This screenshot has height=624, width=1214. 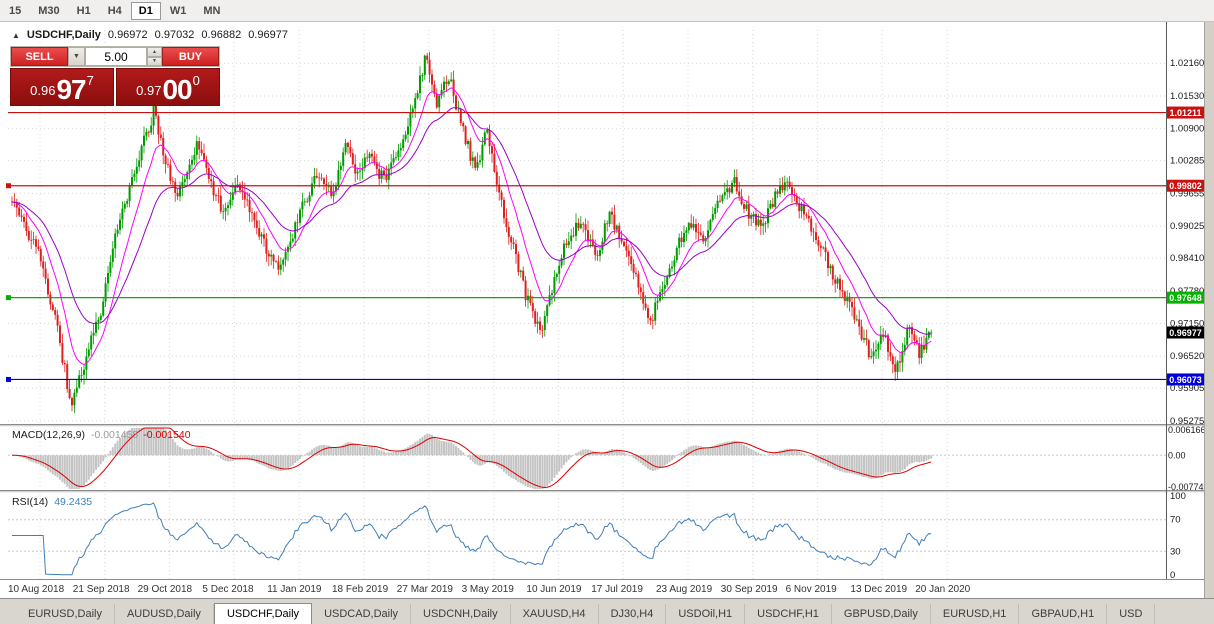 I want to click on svg-text: 30 Sep 2019, so click(x=749, y=589).